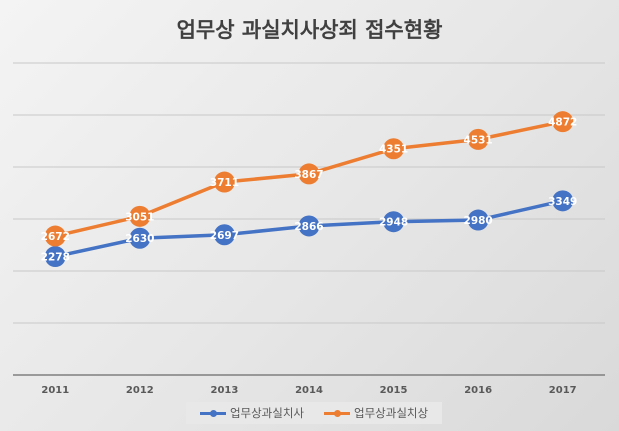 This screenshot has height=431, width=619. Describe the element at coordinates (55, 390) in the screenshot. I see `x-tick-label: 2011` at that location.